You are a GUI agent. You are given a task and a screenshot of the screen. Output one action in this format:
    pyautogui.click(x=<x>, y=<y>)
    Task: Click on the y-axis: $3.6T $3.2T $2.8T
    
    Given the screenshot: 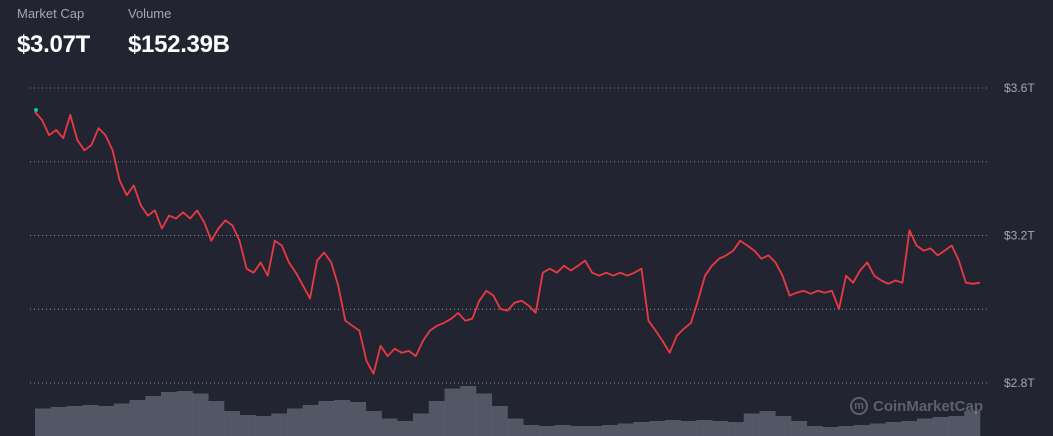 What is the action you would take?
    pyautogui.click(x=1019, y=235)
    